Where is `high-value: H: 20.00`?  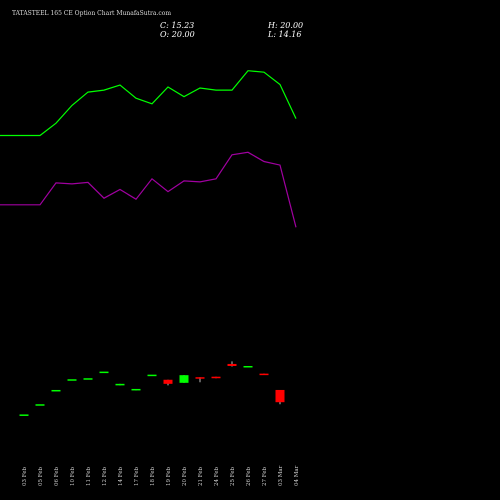
high-value: H: 20.00 is located at coordinates (286, 25).